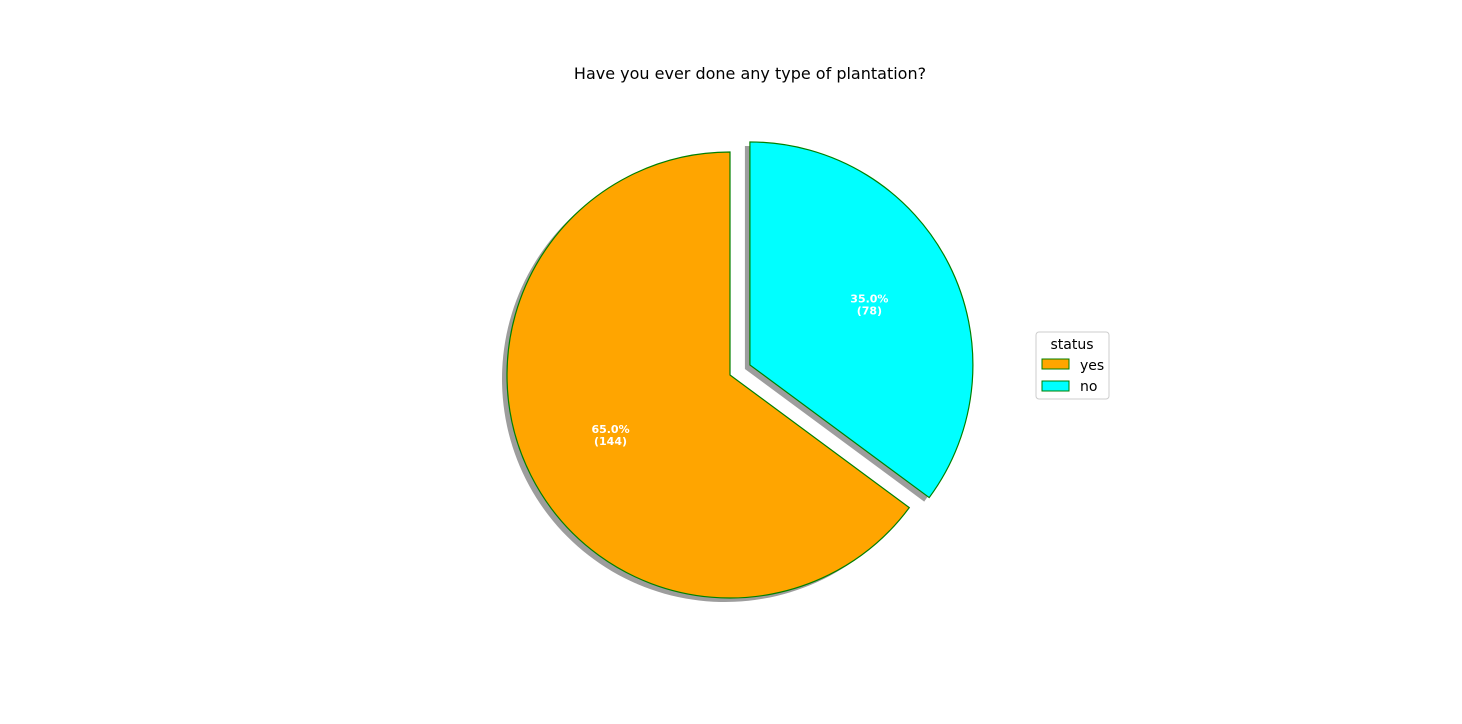 The height and width of the screenshot is (724, 1462). I want to click on legend-swatch-no, so click(1055, 386).